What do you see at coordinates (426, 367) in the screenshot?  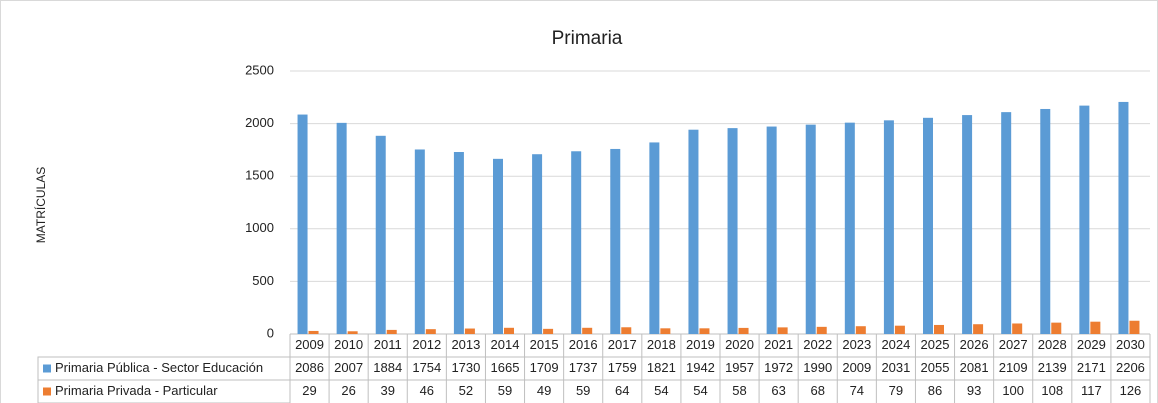 I see `table-value: 1754` at bounding box center [426, 367].